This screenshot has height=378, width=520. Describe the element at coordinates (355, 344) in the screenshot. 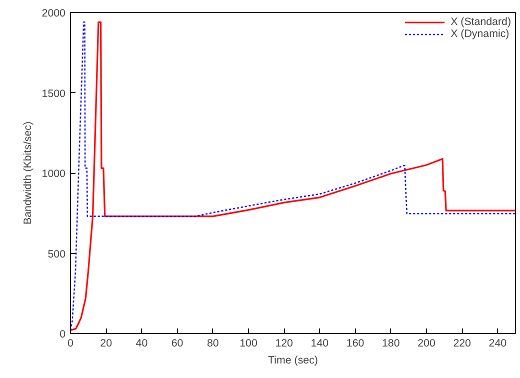

I see `x-tick-label: 160` at that location.